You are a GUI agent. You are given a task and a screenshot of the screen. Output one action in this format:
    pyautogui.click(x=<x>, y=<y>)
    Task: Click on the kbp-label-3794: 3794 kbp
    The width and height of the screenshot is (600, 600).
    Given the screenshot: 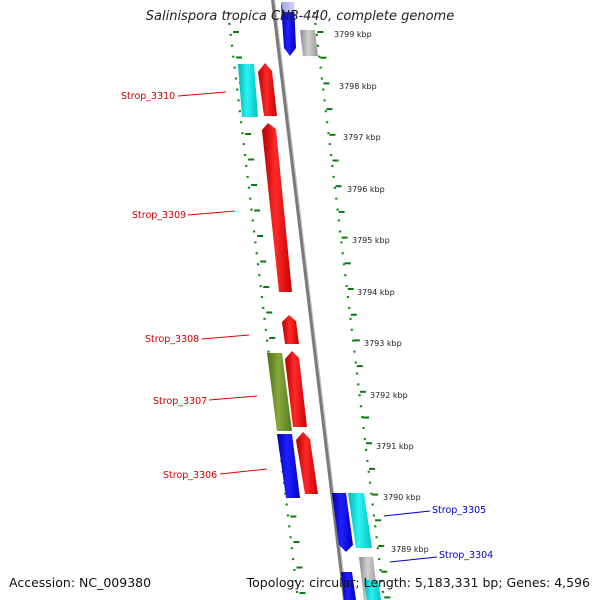 What is the action you would take?
    pyautogui.click(x=376, y=292)
    